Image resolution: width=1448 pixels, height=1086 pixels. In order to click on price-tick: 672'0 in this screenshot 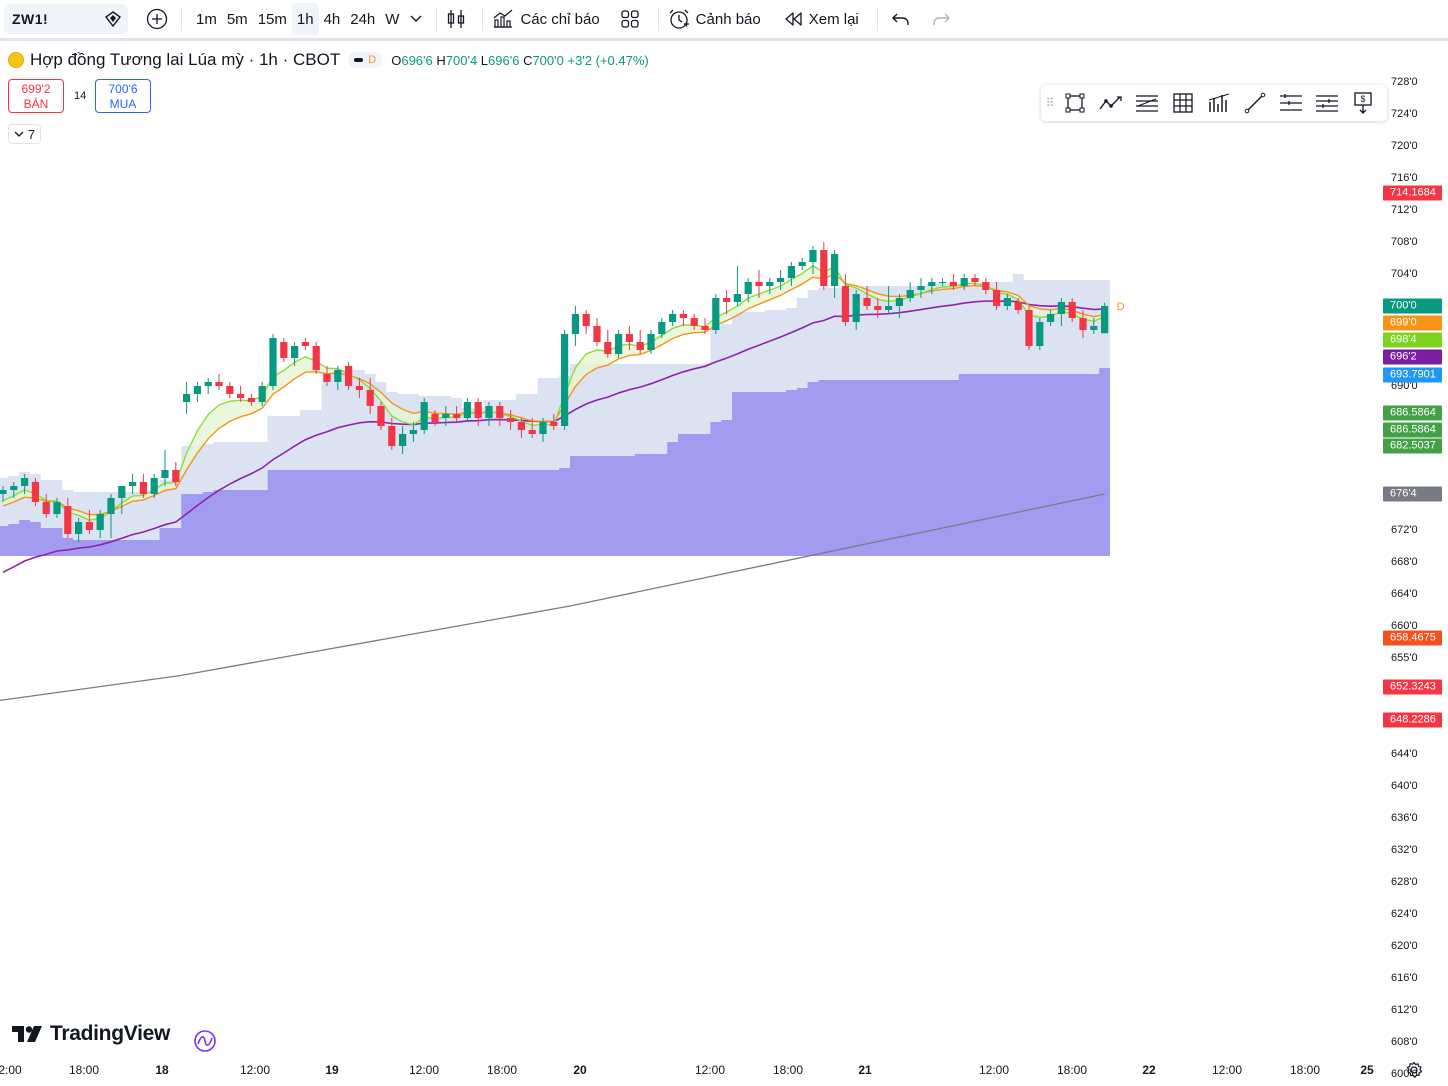, I will do `click(1404, 530)`.